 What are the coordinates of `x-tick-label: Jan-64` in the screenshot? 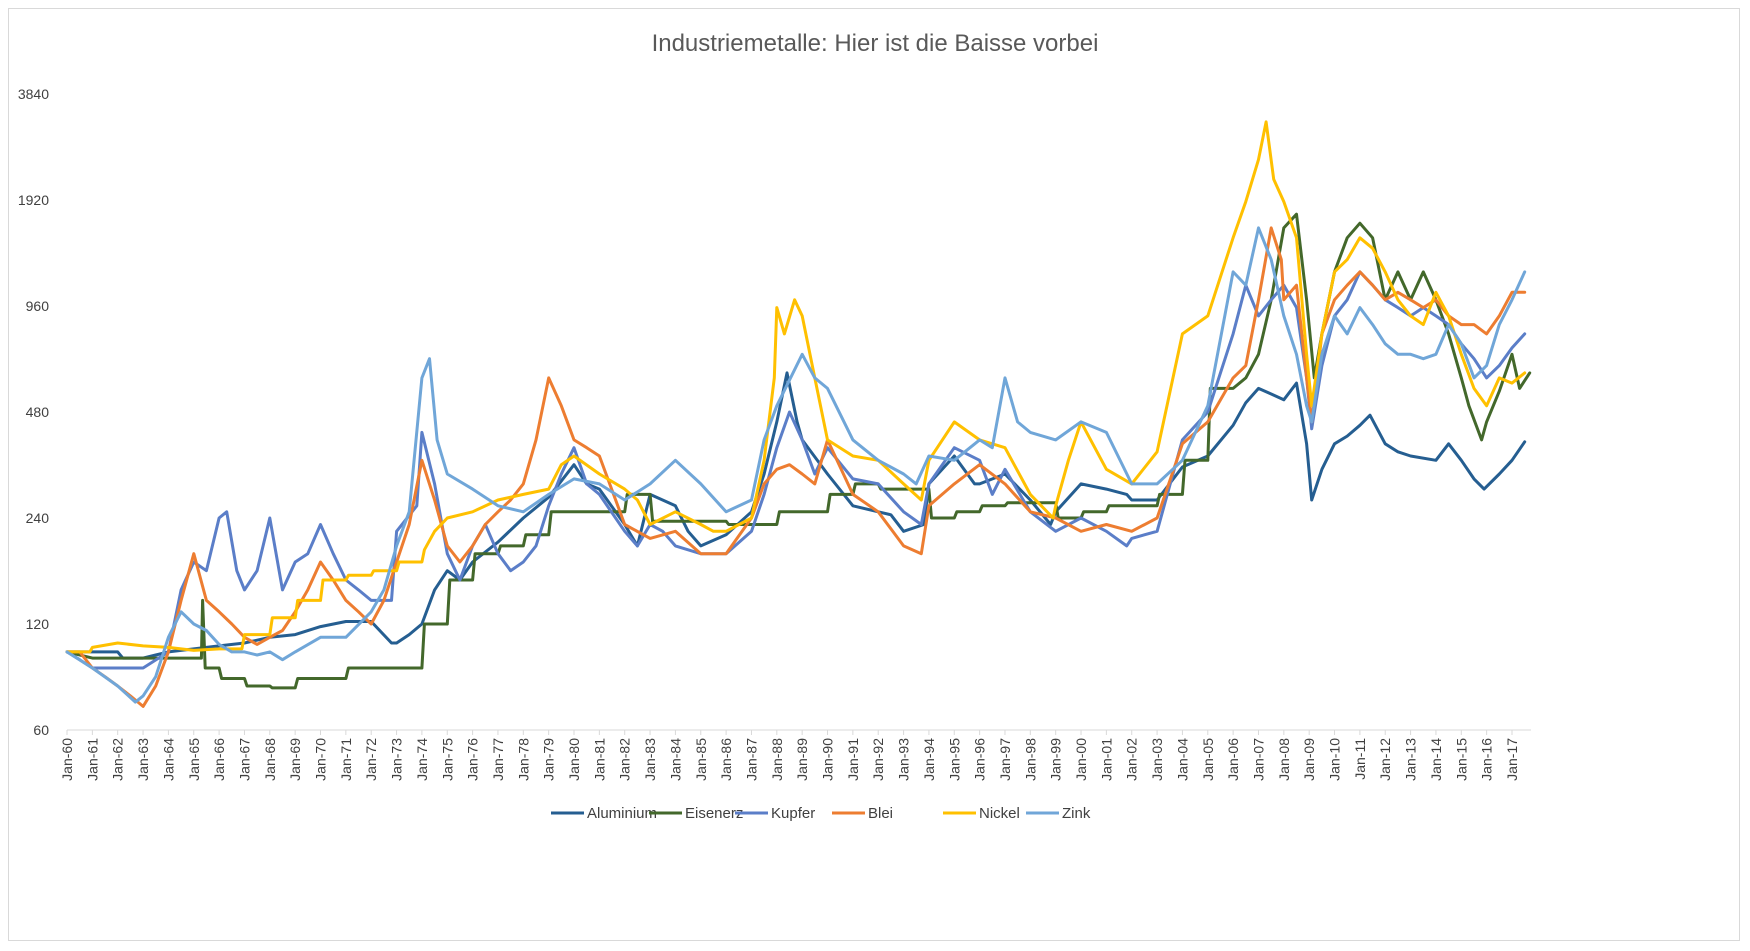 It's located at (168, 759).